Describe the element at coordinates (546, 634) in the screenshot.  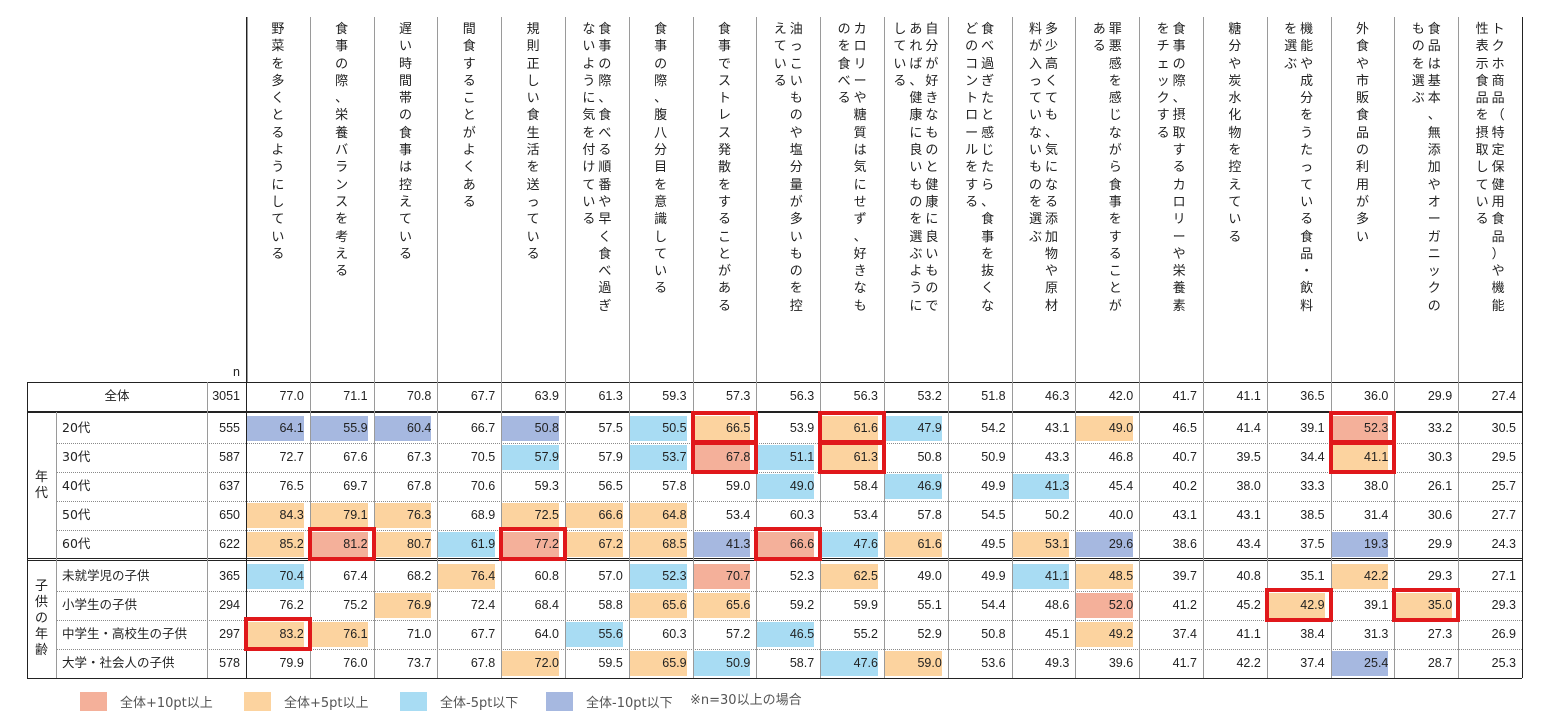
I see `value-cell: 64.0` at that location.